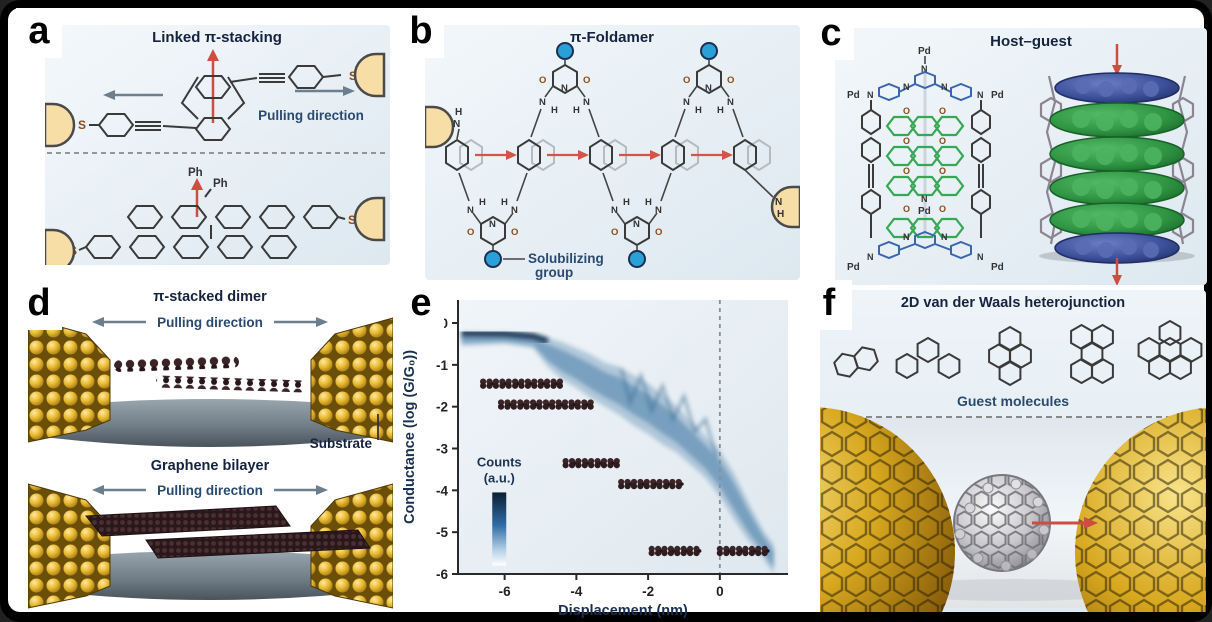 Image resolution: width=1212 pixels, height=622 pixels. I want to click on x-axis-title: Displacement (nm), so click(623, 610).